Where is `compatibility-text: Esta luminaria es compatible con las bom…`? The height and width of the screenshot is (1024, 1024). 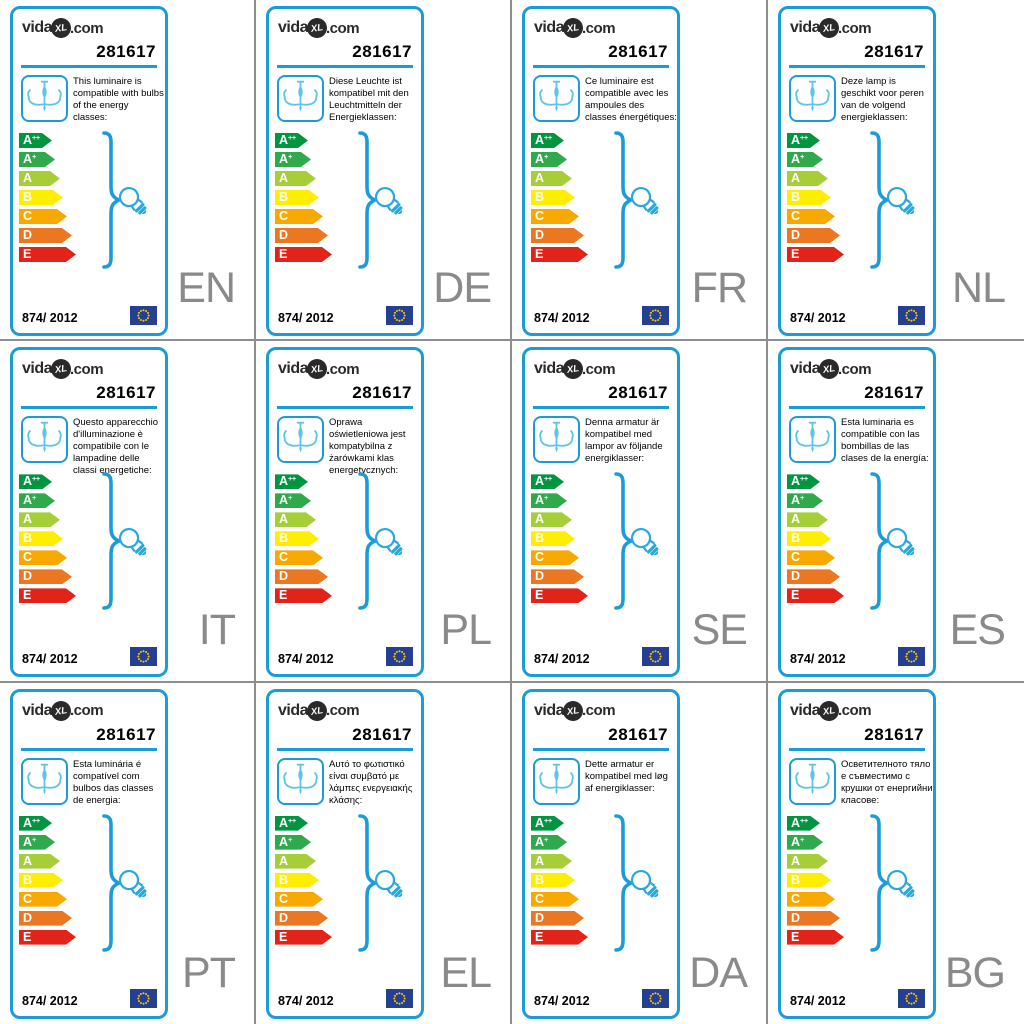
compatibility-text: Esta luminaria es compatible con las bom… is located at coordinates (885, 441).